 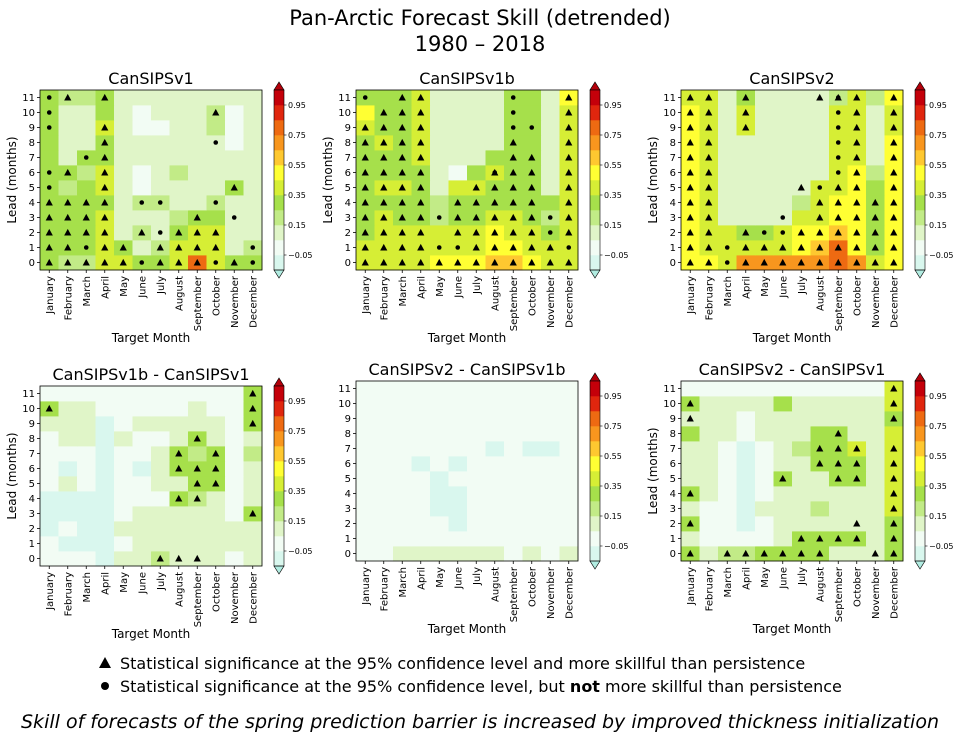 I want to click on colorbar: 0.95 0.75 0.55 0.35 0.15 −0.05, so click(x=609, y=471).